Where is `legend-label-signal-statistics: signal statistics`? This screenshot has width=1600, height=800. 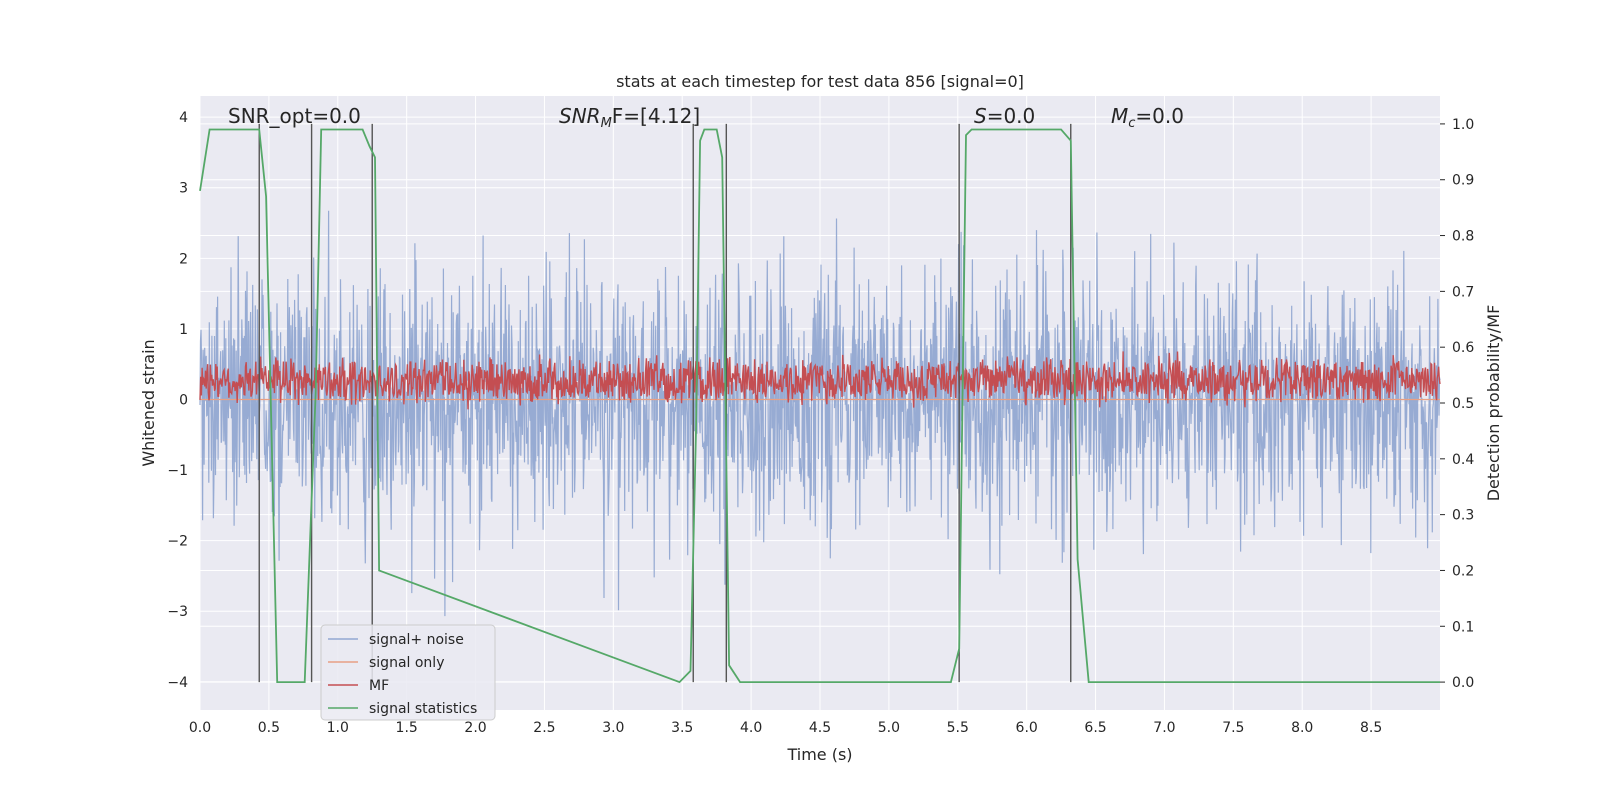 legend-label-signal-statistics: signal statistics is located at coordinates (423, 709).